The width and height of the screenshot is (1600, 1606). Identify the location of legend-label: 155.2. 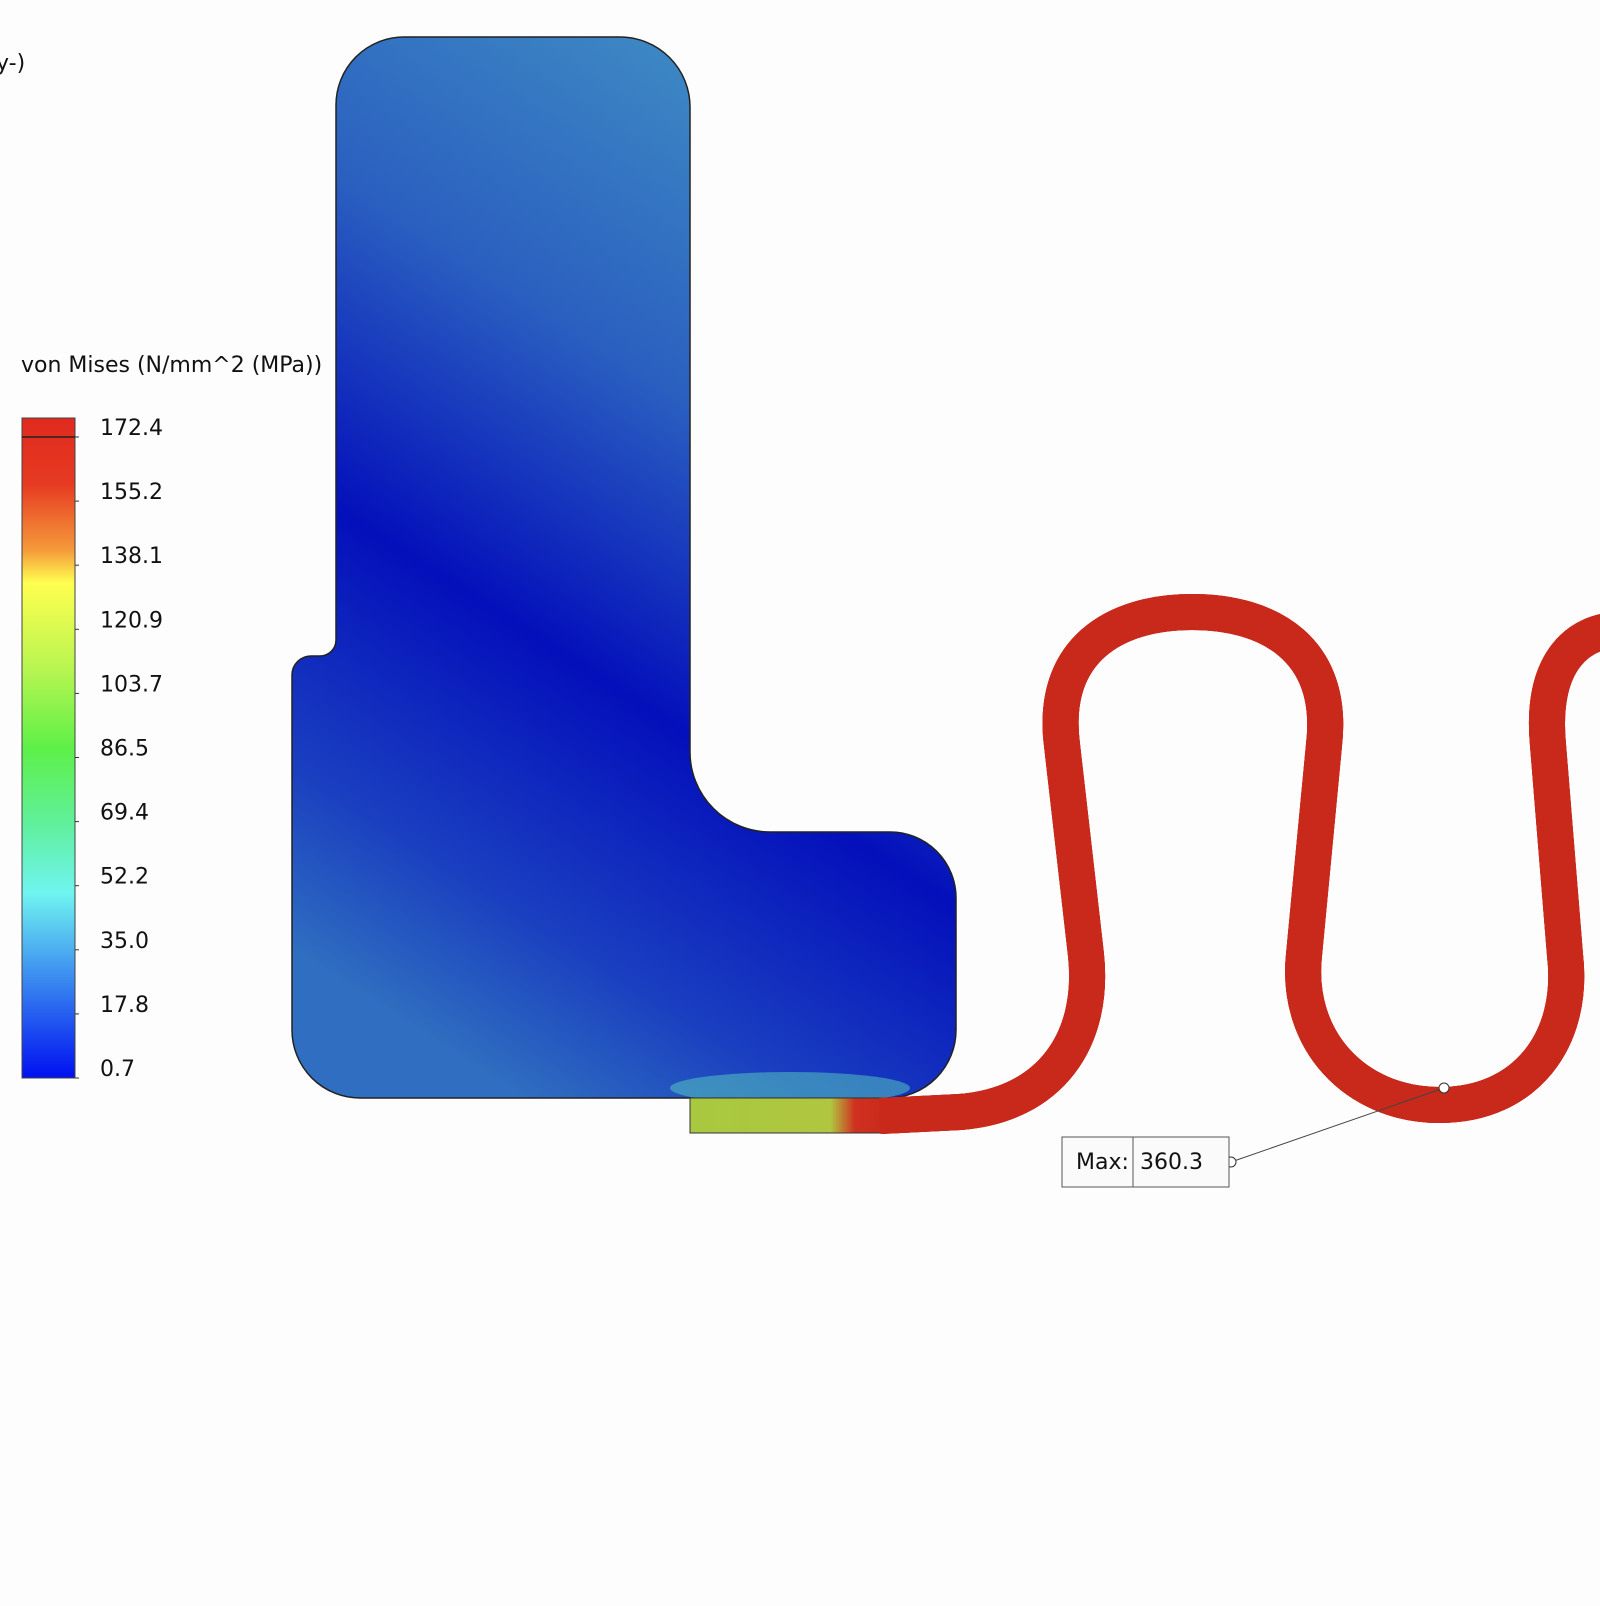
(131, 492).